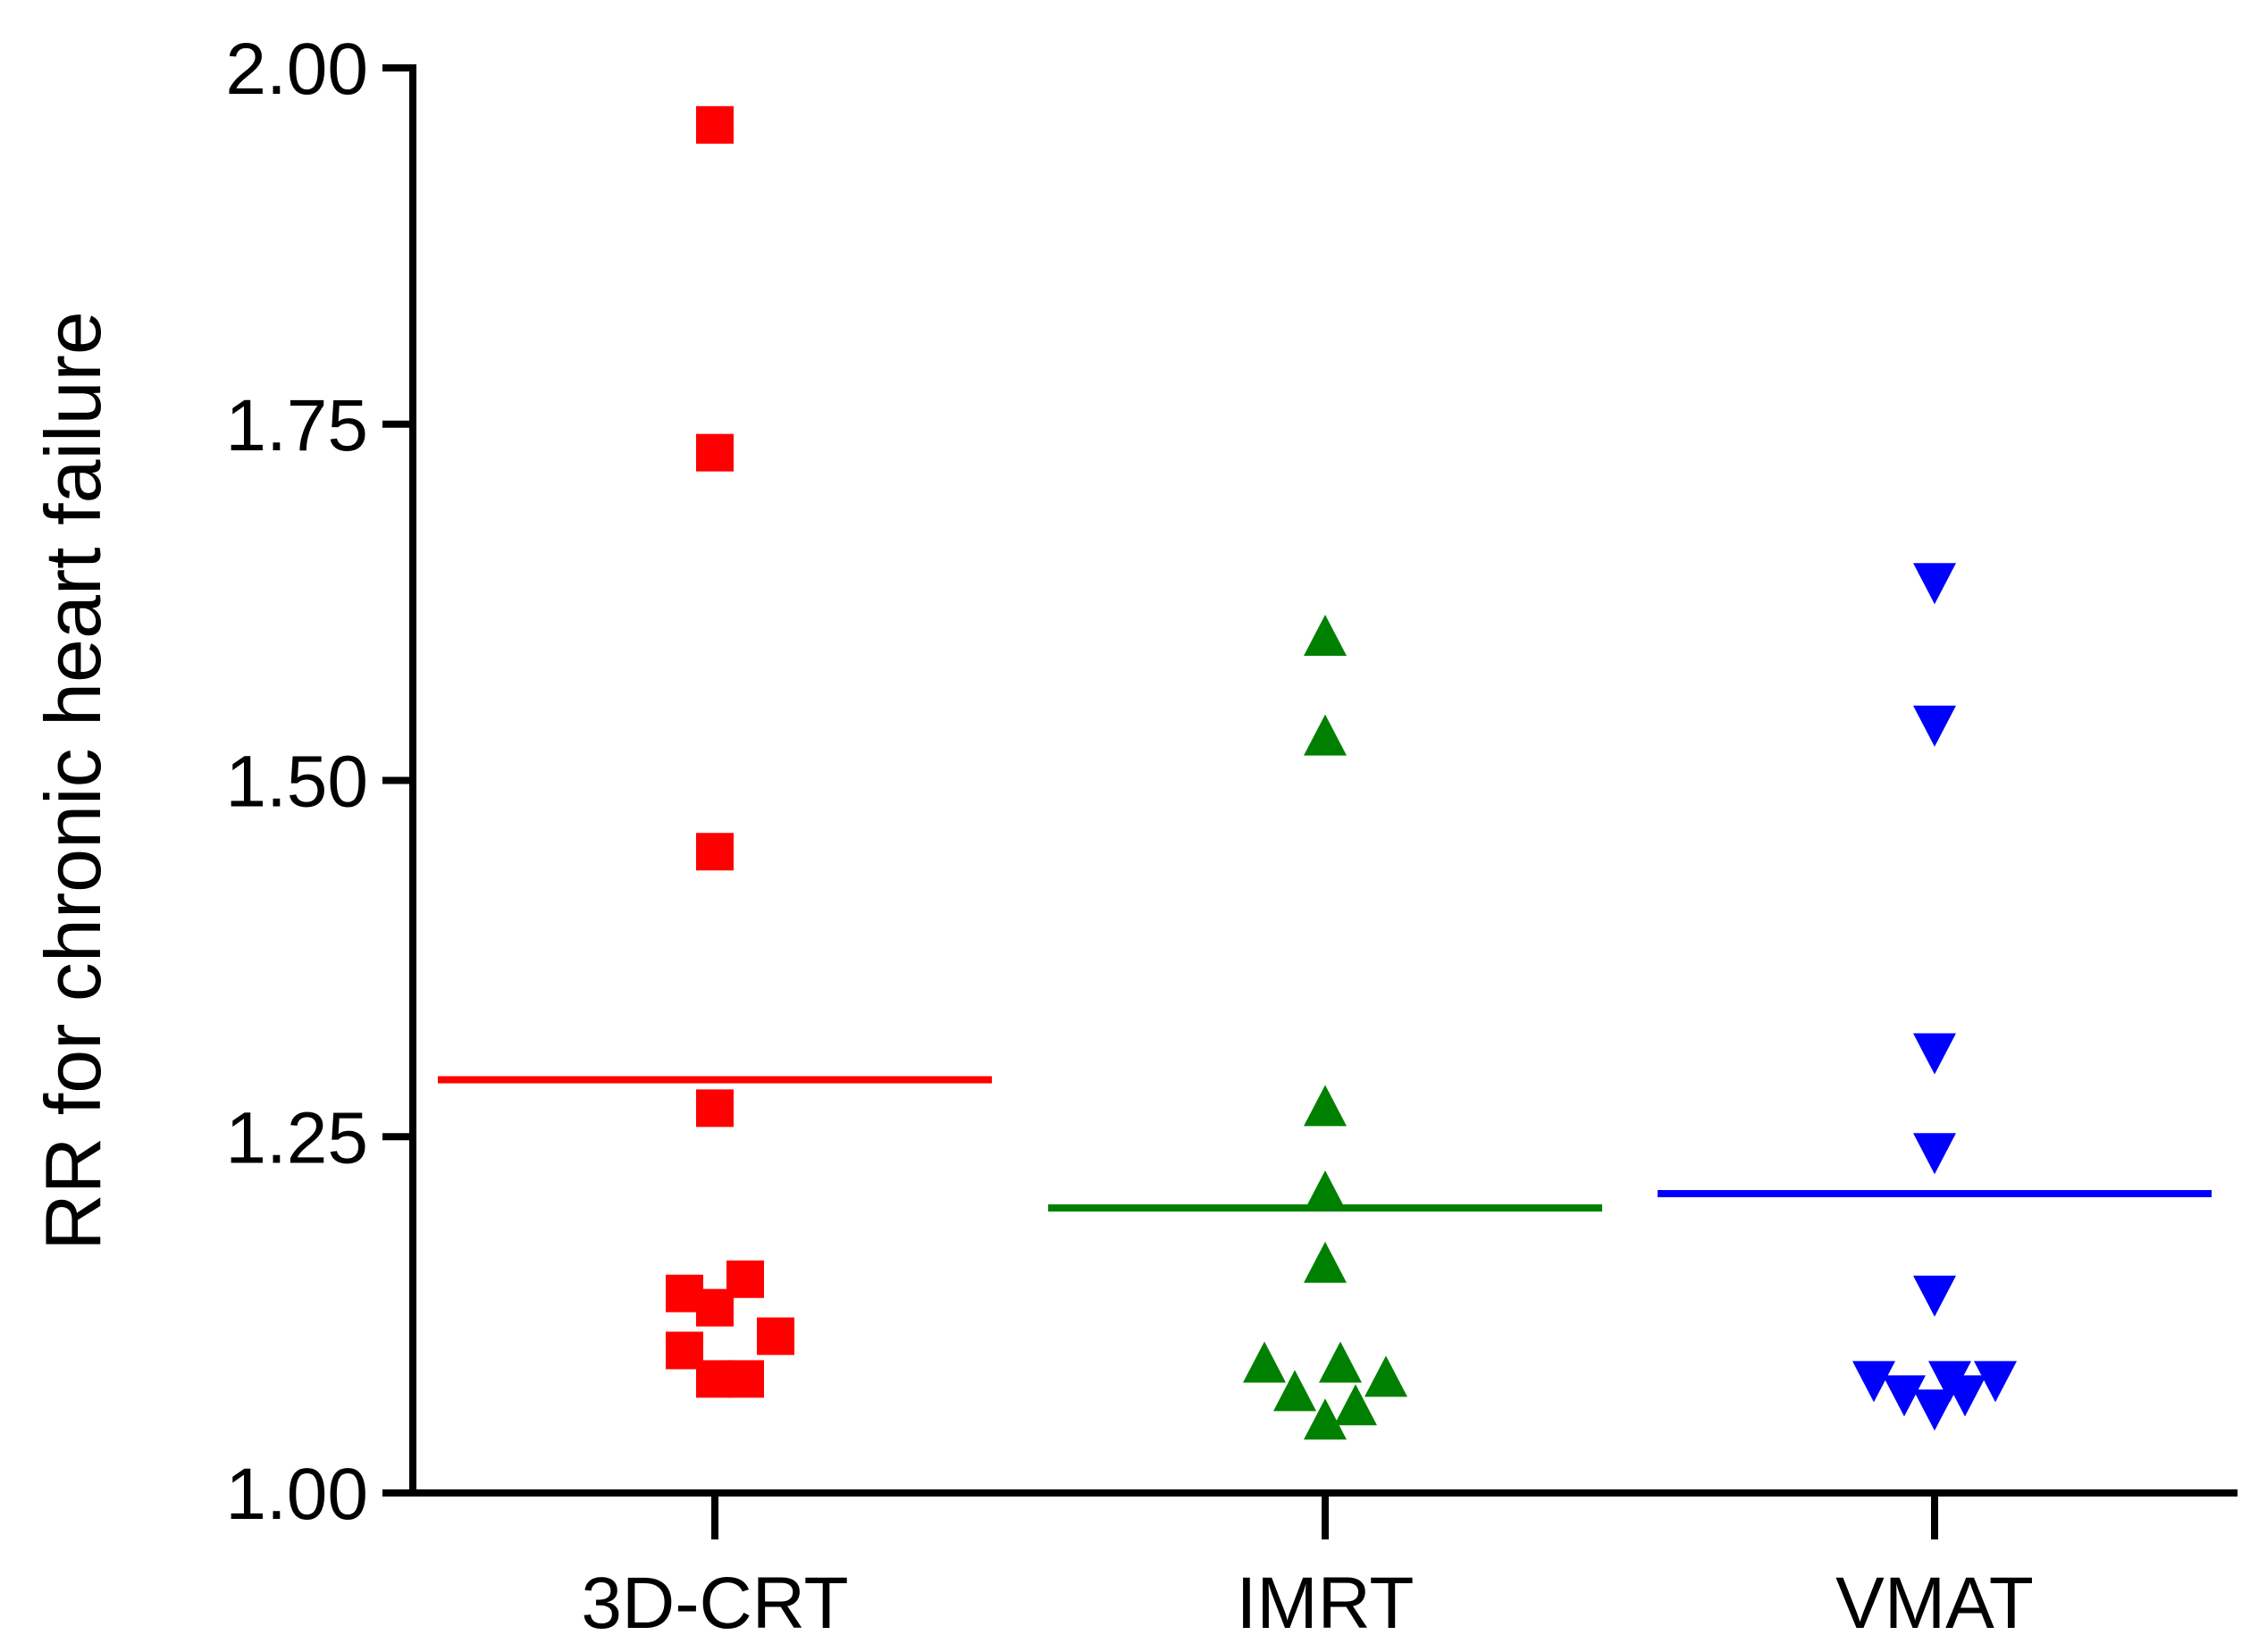  I want to click on y-tick-label: 1.00, so click(296, 1494).